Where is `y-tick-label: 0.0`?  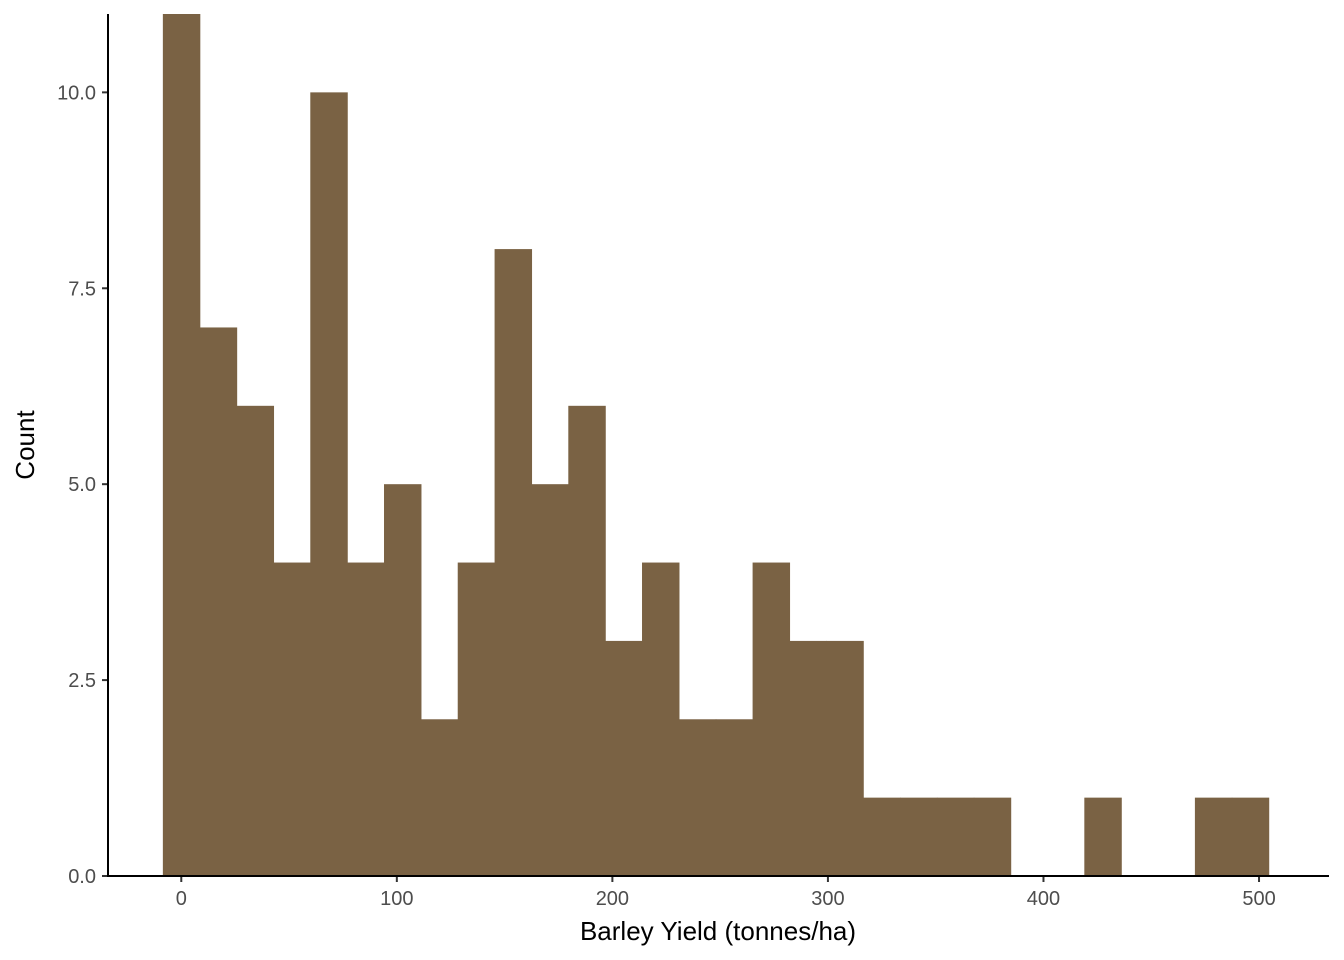 y-tick-label: 0.0 is located at coordinates (82, 877).